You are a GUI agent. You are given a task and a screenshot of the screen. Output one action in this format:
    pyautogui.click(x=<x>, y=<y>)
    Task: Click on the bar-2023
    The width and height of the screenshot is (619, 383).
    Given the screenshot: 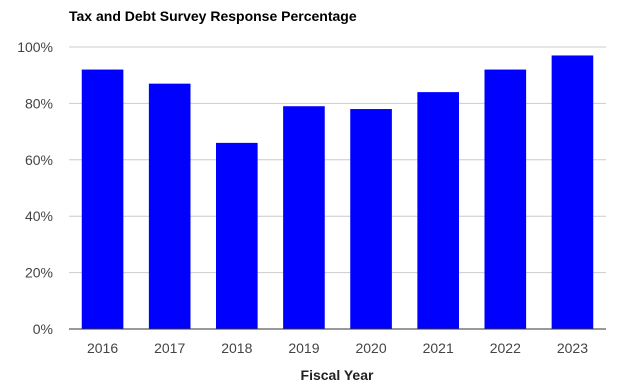 What is the action you would take?
    pyautogui.click(x=572, y=192)
    